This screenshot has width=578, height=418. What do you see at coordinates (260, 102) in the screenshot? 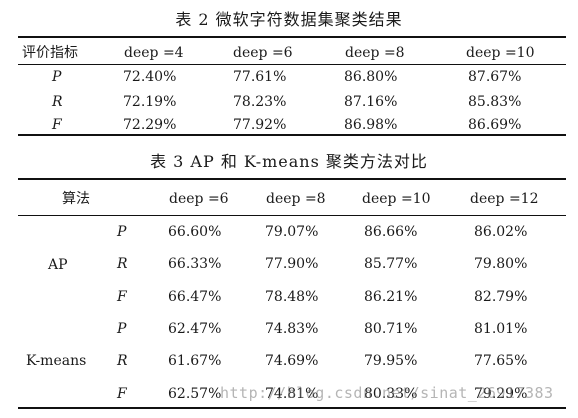
I see `table2-row2-col2: 78.23%` at bounding box center [260, 102].